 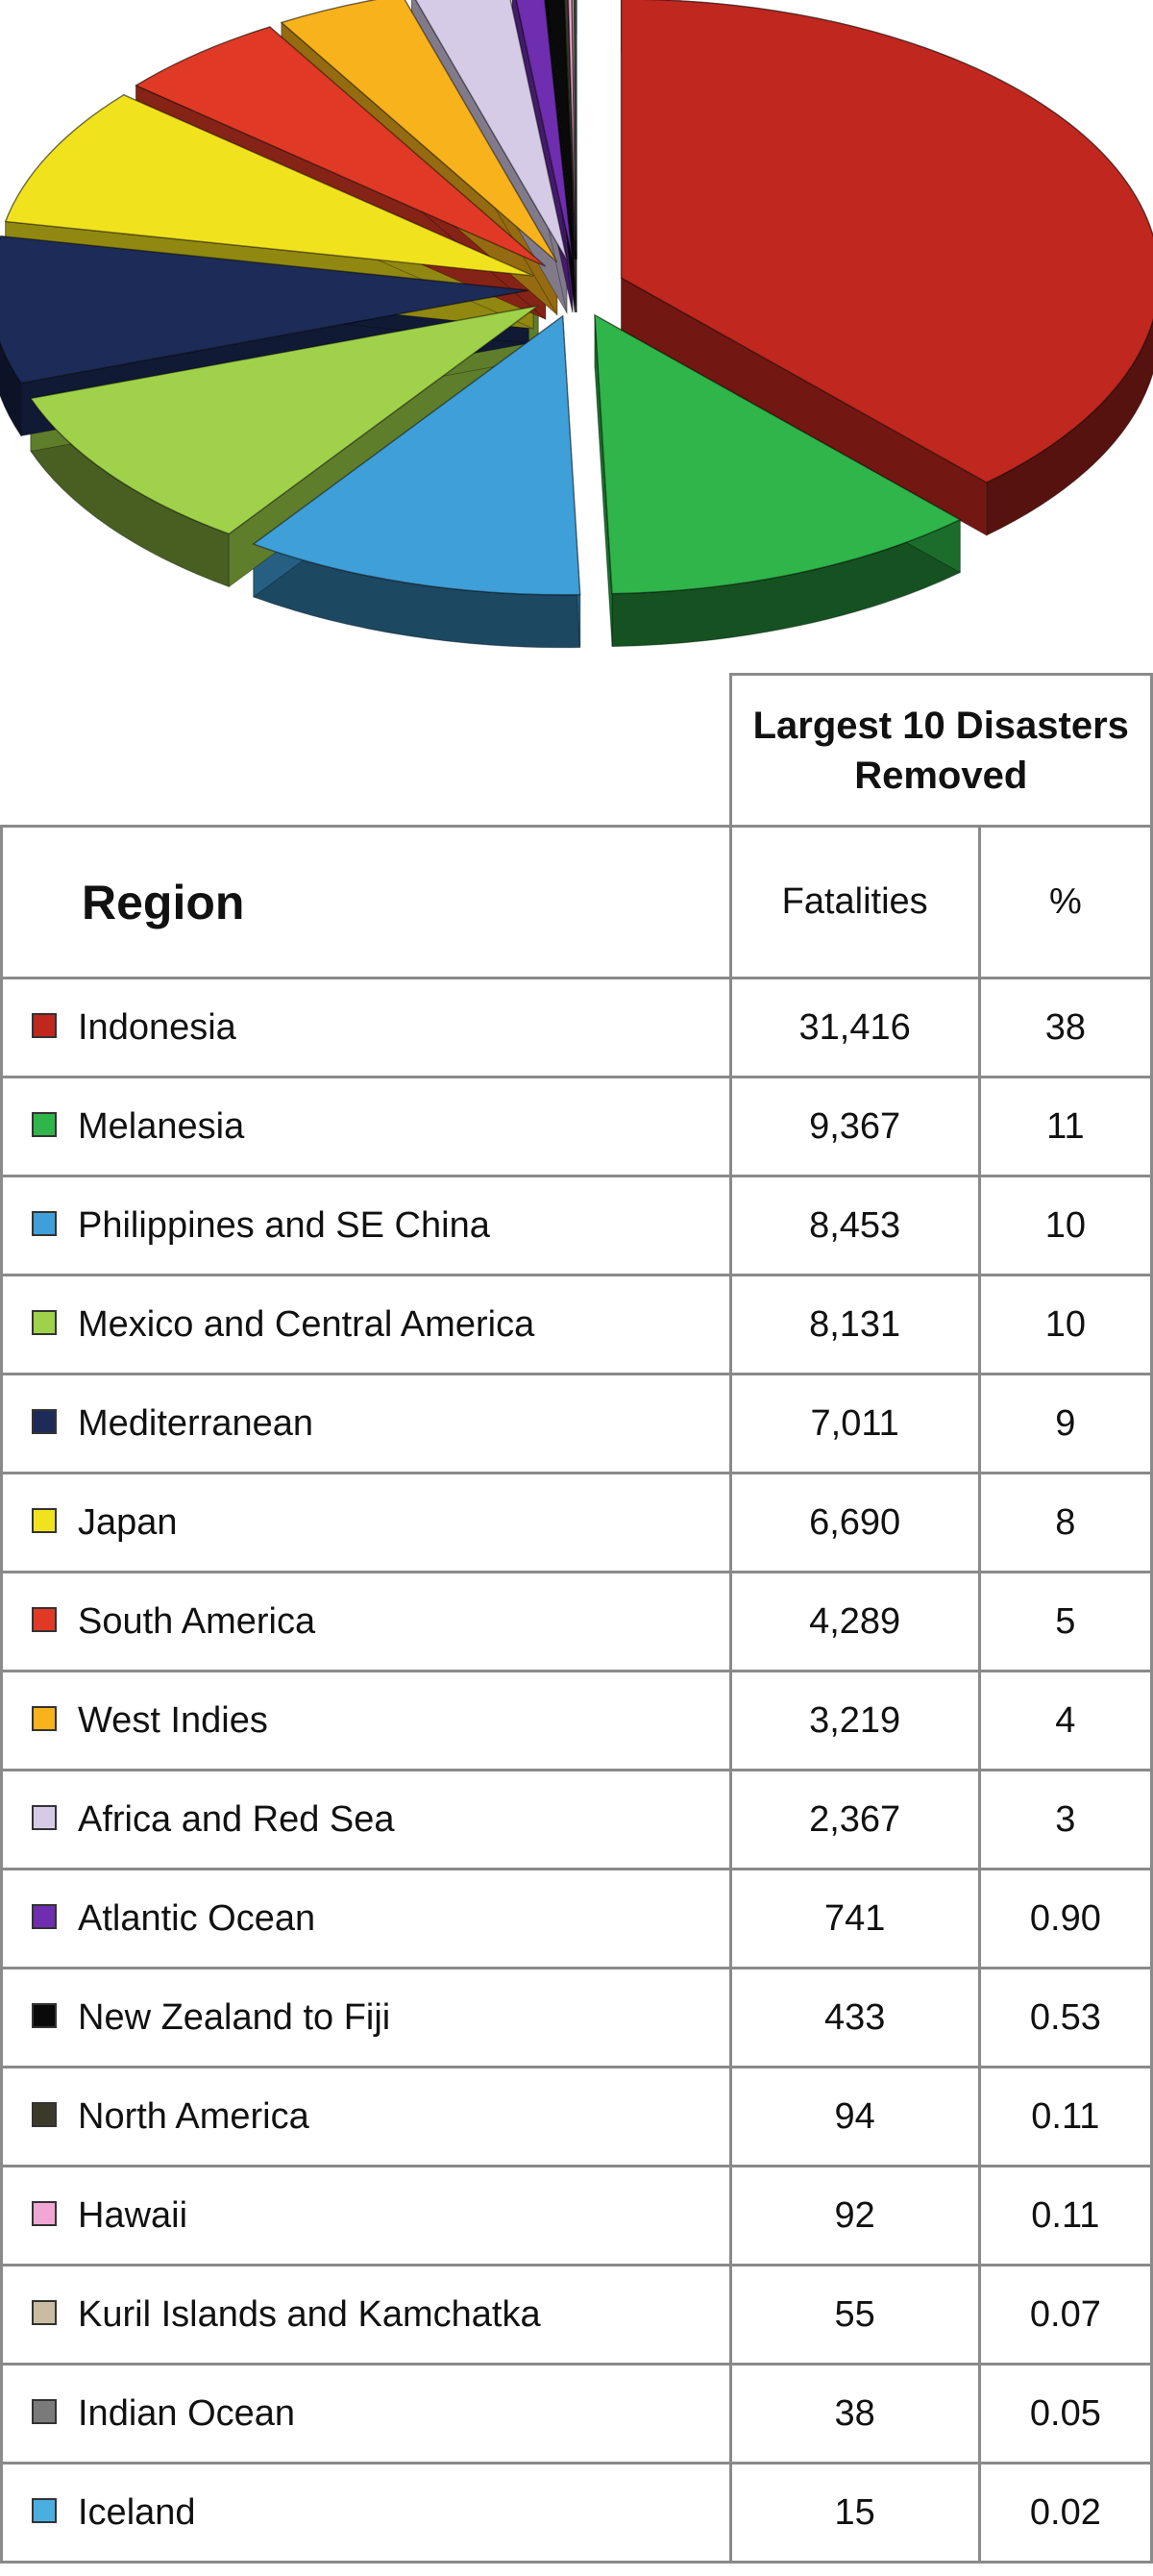 I want to click on percent-cell: 10, so click(x=1065, y=1325).